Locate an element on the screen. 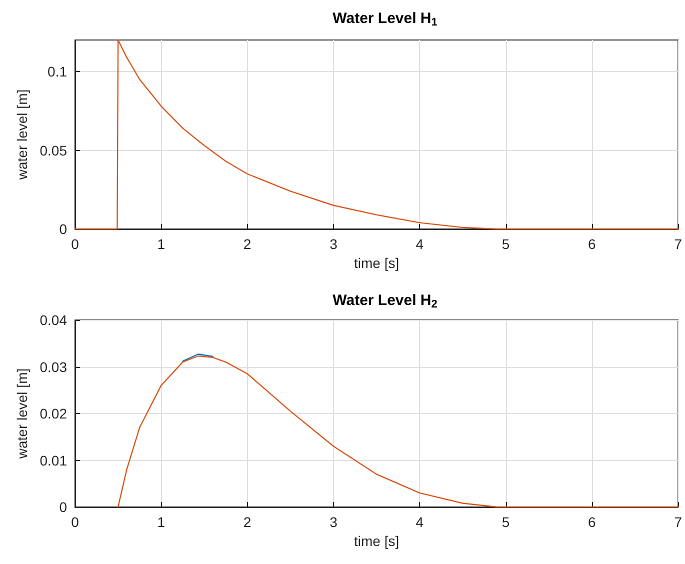 This screenshot has height=564, width=685. y-tick-label: 0.1 is located at coordinates (58, 72).